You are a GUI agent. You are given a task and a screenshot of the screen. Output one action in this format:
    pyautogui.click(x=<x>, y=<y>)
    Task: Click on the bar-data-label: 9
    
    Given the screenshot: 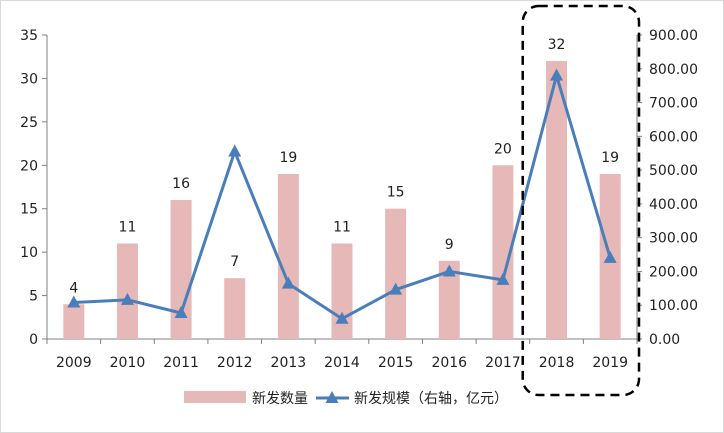 What is the action you would take?
    pyautogui.click(x=449, y=245)
    